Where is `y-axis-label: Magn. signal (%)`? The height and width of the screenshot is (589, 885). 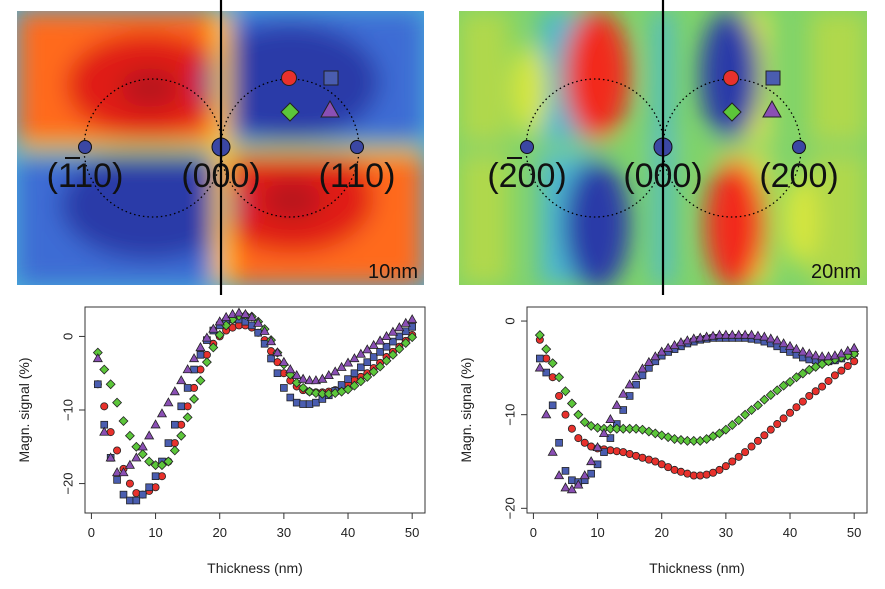
y-axis-label: Magn. signal (%) is located at coordinates (24, 409).